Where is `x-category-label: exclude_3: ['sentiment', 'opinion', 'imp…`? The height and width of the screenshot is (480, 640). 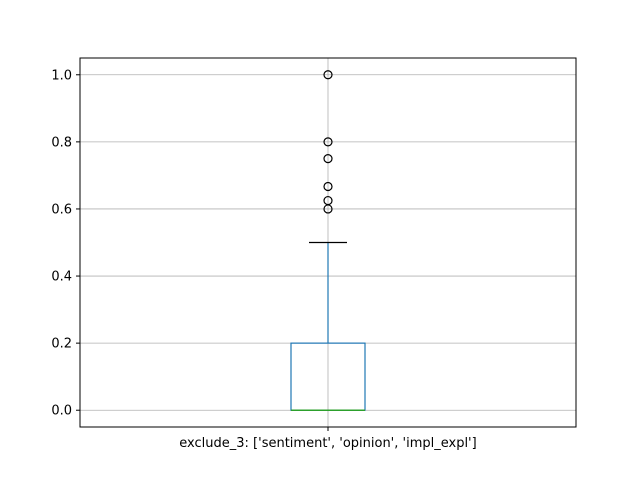
x-category-label: exclude_3: ['sentiment', 'opinion', 'imp… is located at coordinates (327, 443).